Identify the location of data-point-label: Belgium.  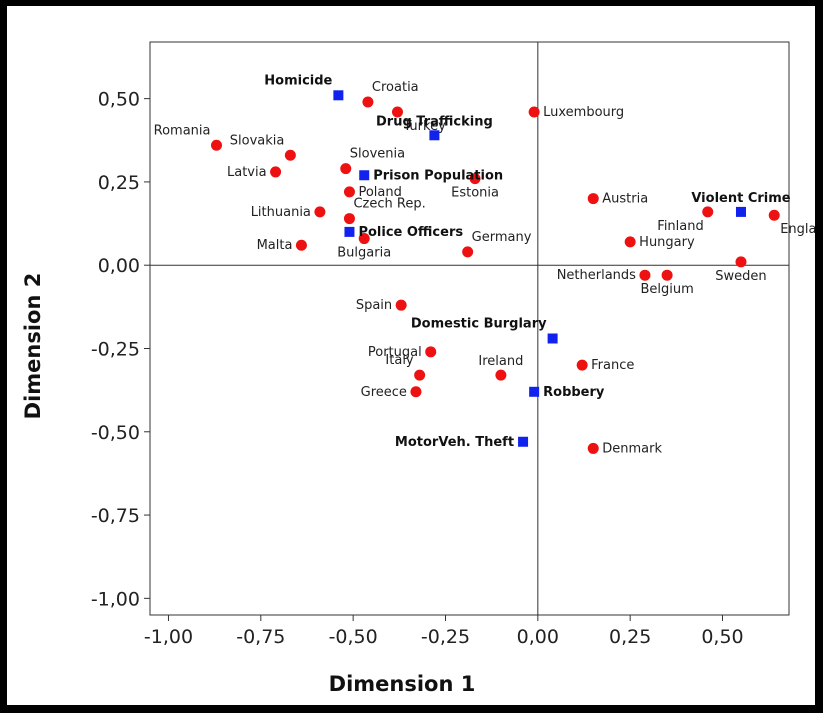
(666, 289).